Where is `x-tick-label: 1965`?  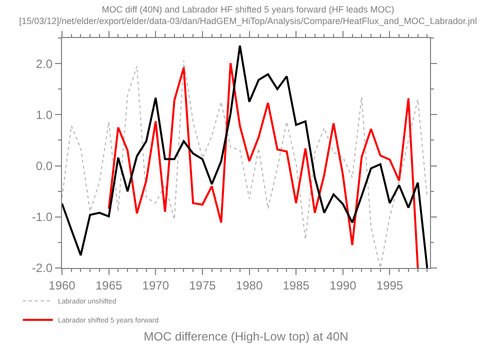
x-tick-label: 1965 is located at coordinates (108, 285).